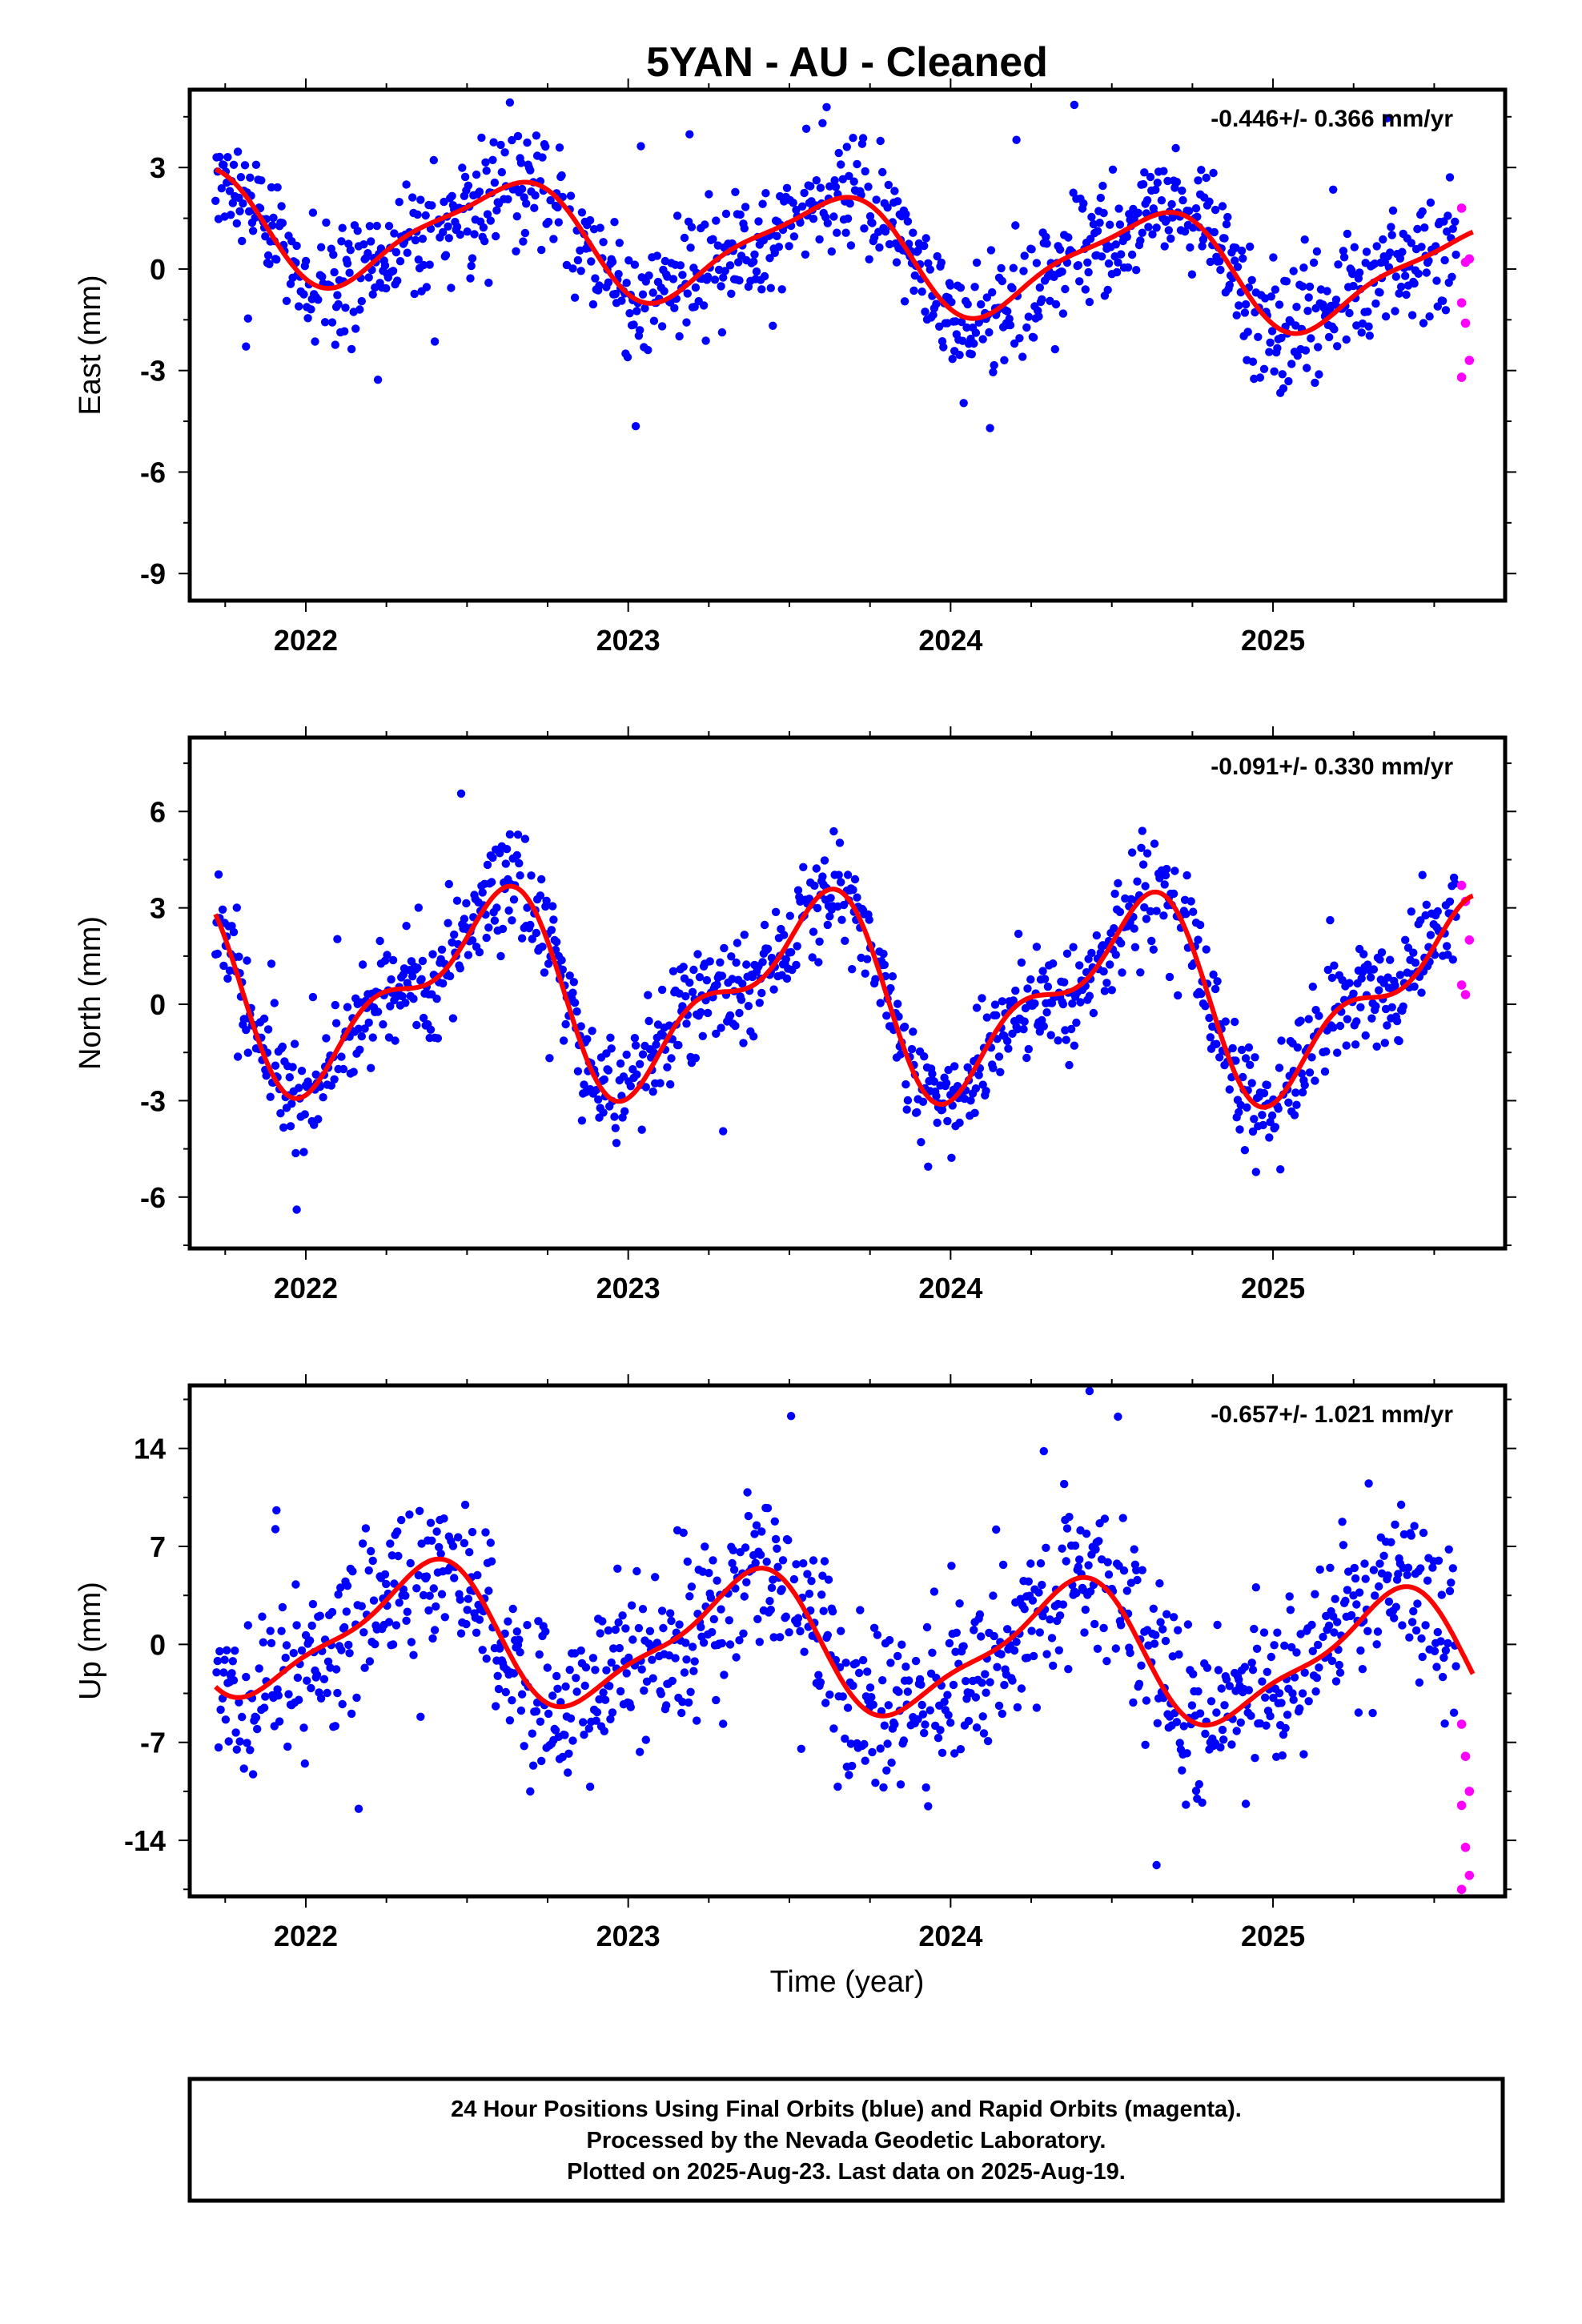 The image size is (1582, 2324). I want to click on x-tick-label: 2024, so click(950, 1936).